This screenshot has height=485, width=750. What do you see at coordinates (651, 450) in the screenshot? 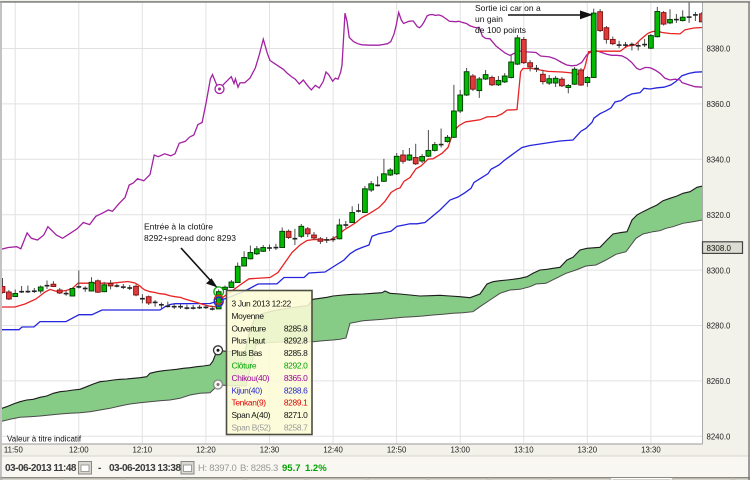
I see `svg-text: 13:30` at bounding box center [651, 450].